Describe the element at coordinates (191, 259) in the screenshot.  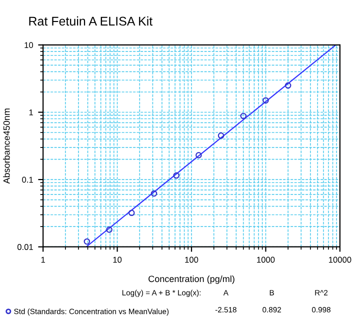
I see `x-tick-label: 100` at that location.